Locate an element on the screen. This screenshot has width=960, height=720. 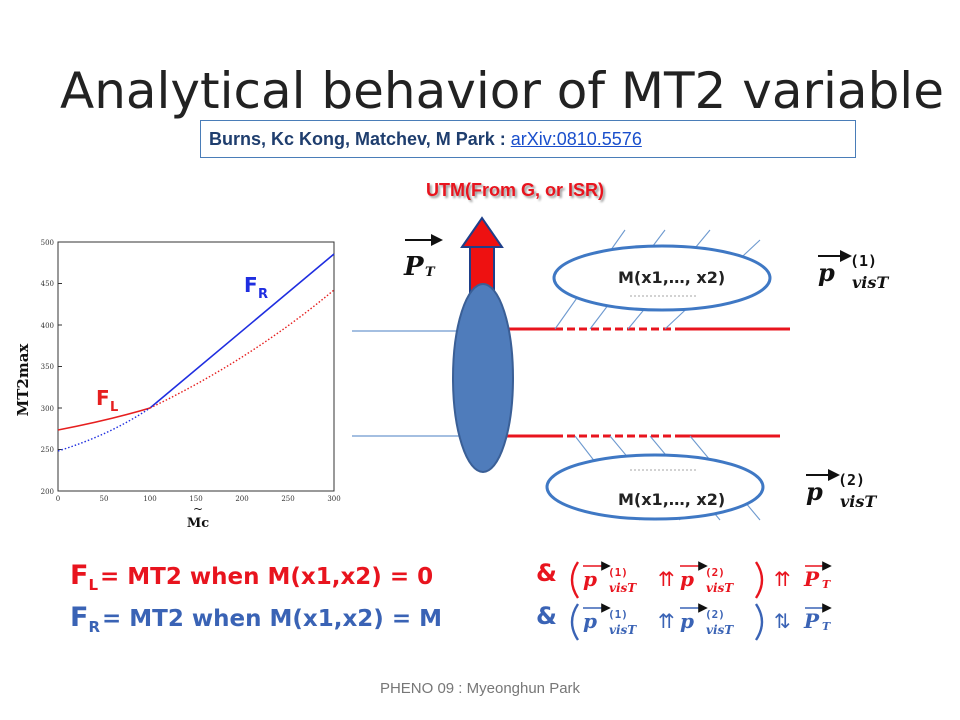
eq1-p1-main: p is located at coordinates (590, 579).